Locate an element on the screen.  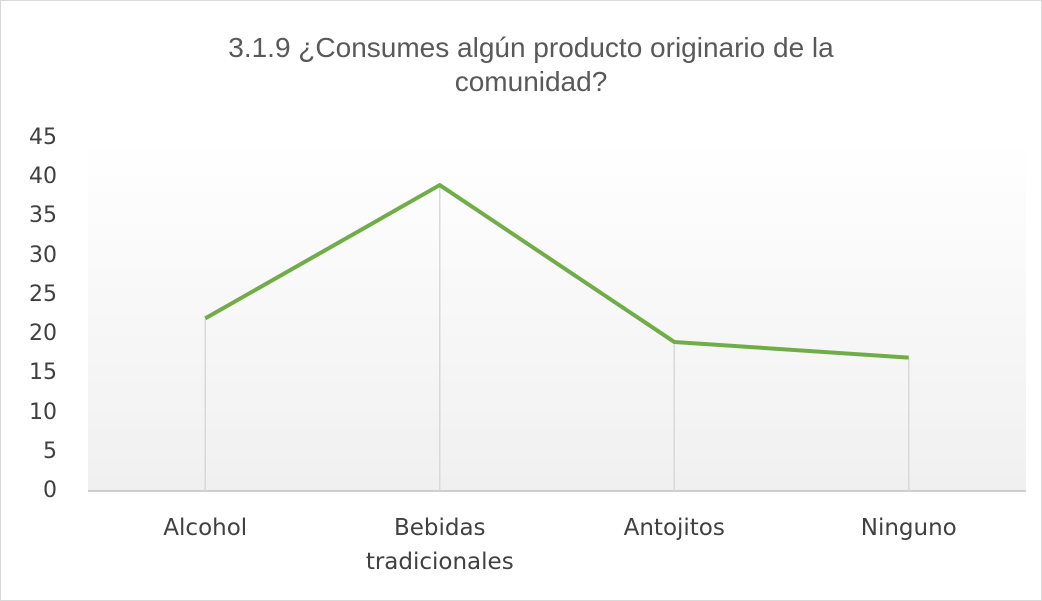
x-tick-label: Bebidas tradicionales is located at coordinates (439, 545).